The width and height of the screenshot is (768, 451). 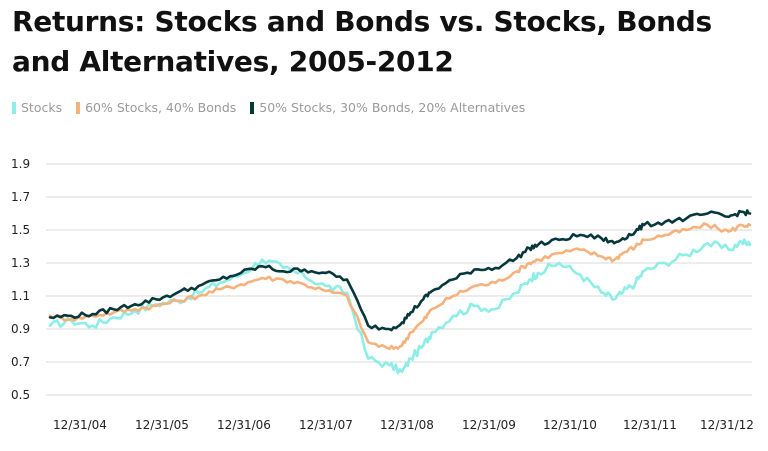 I want to click on legend-item-60-40: 60% Stocks, 40% Bonds, so click(x=156, y=107).